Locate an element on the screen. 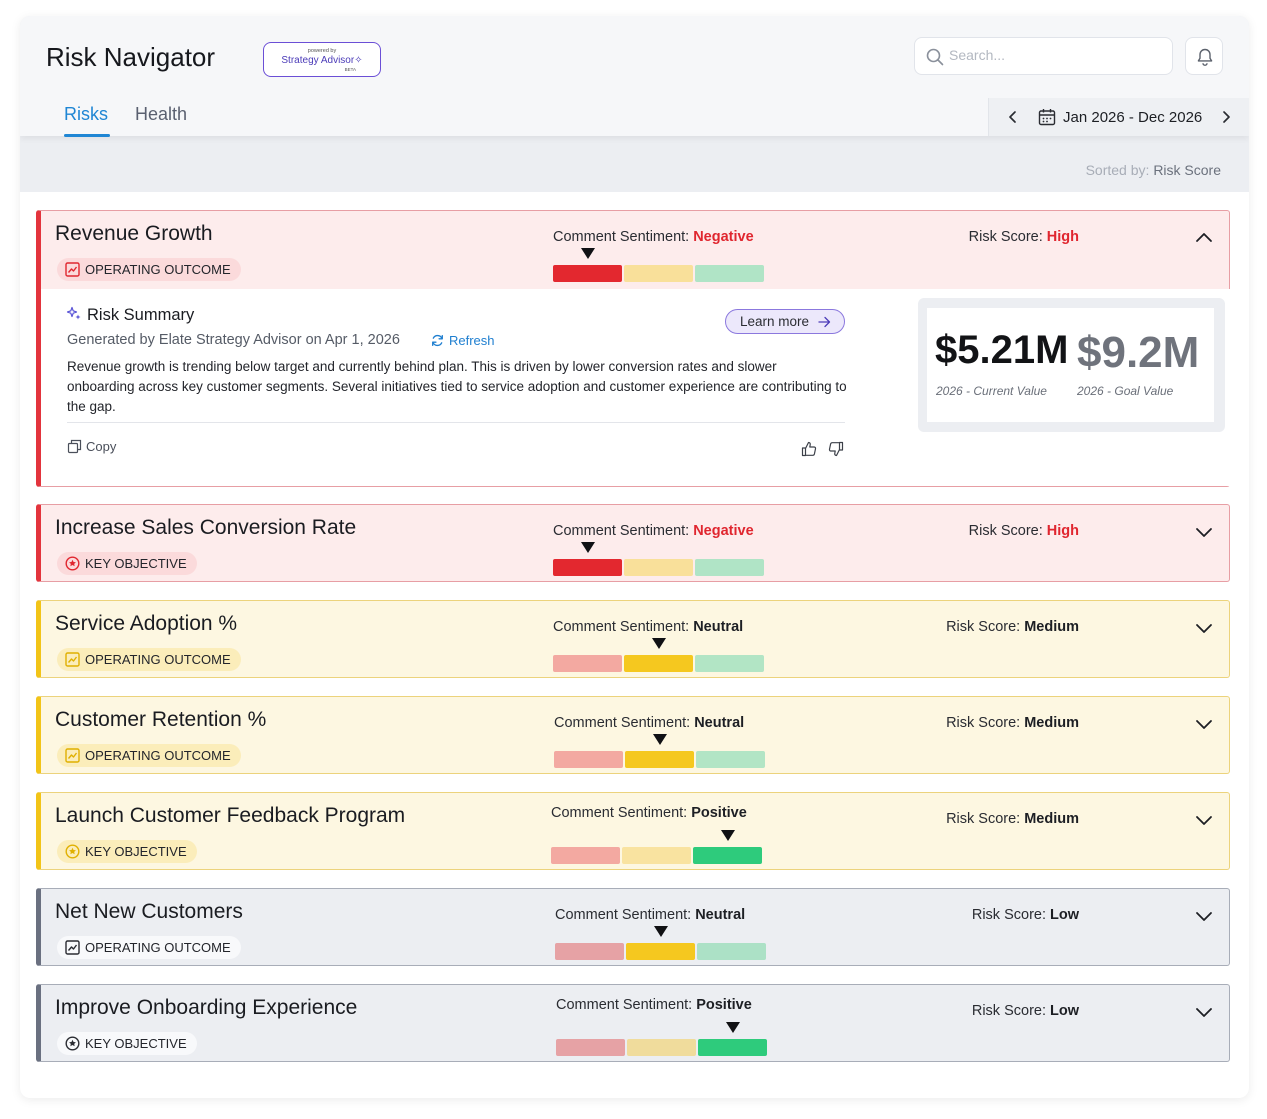 The image size is (1267, 1119). thumbs-up-icon is located at coordinates (809, 449).